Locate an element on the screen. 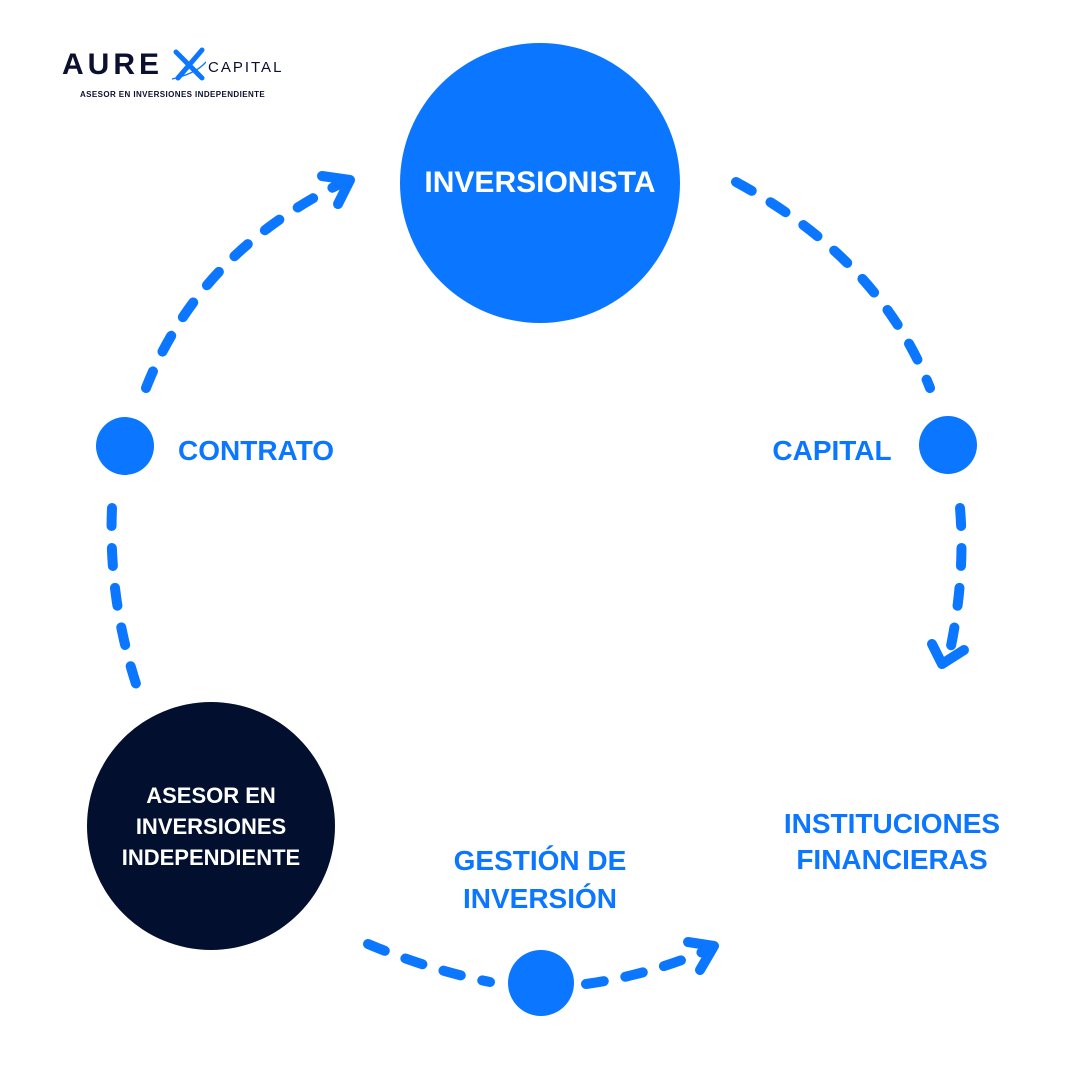  advisor-label: ASESOR EN INVERSIONES INDEPENDIENTE is located at coordinates (211, 826).